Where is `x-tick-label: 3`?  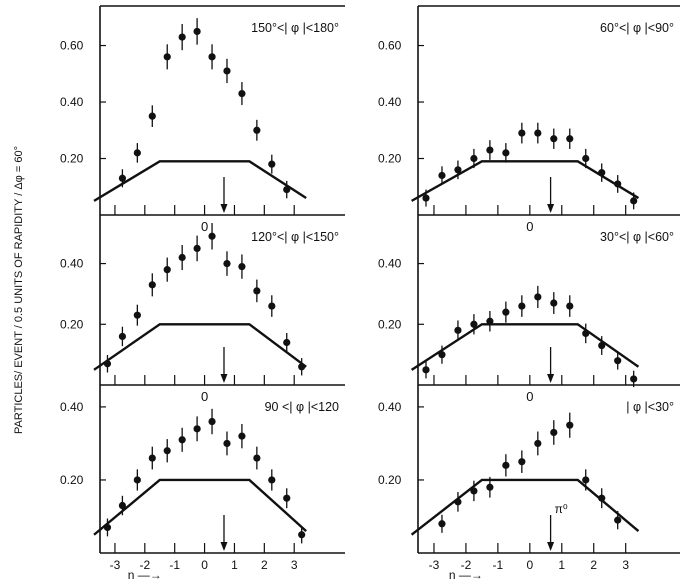
x-tick-label: 3 is located at coordinates (294, 565).